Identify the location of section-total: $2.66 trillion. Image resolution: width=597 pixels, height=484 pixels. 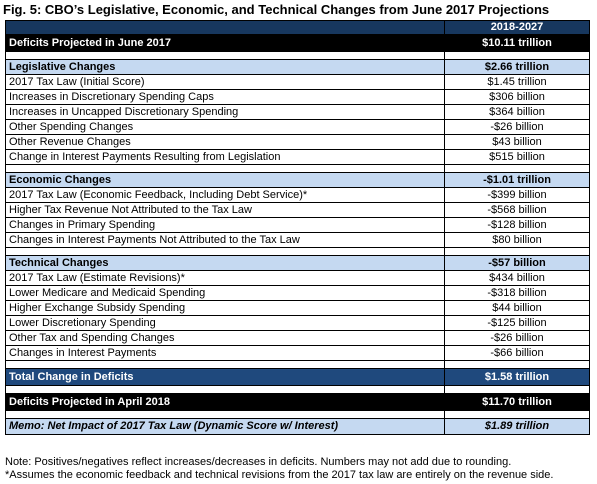
(517, 67).